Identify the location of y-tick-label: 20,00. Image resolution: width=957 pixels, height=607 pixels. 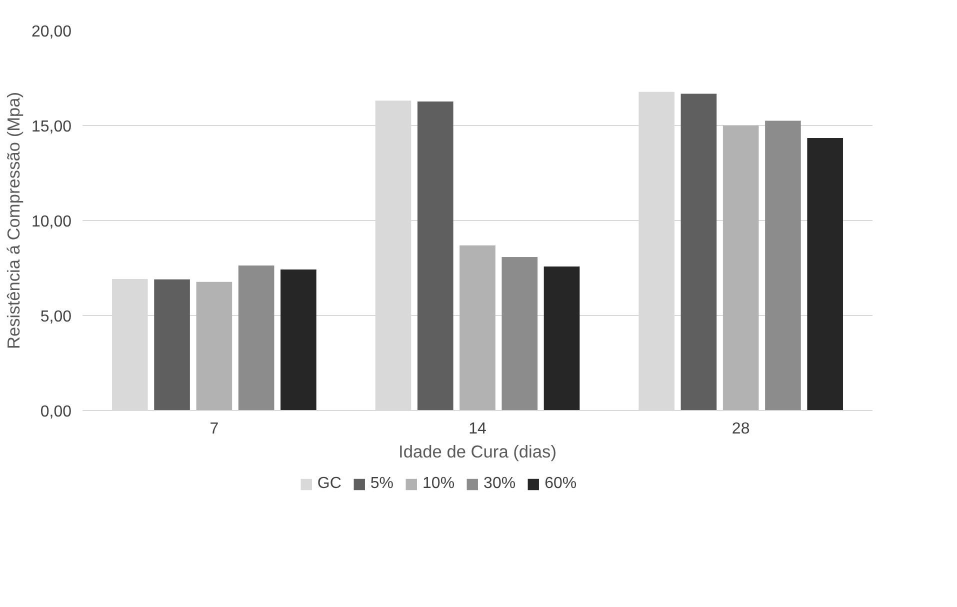
(51, 32).